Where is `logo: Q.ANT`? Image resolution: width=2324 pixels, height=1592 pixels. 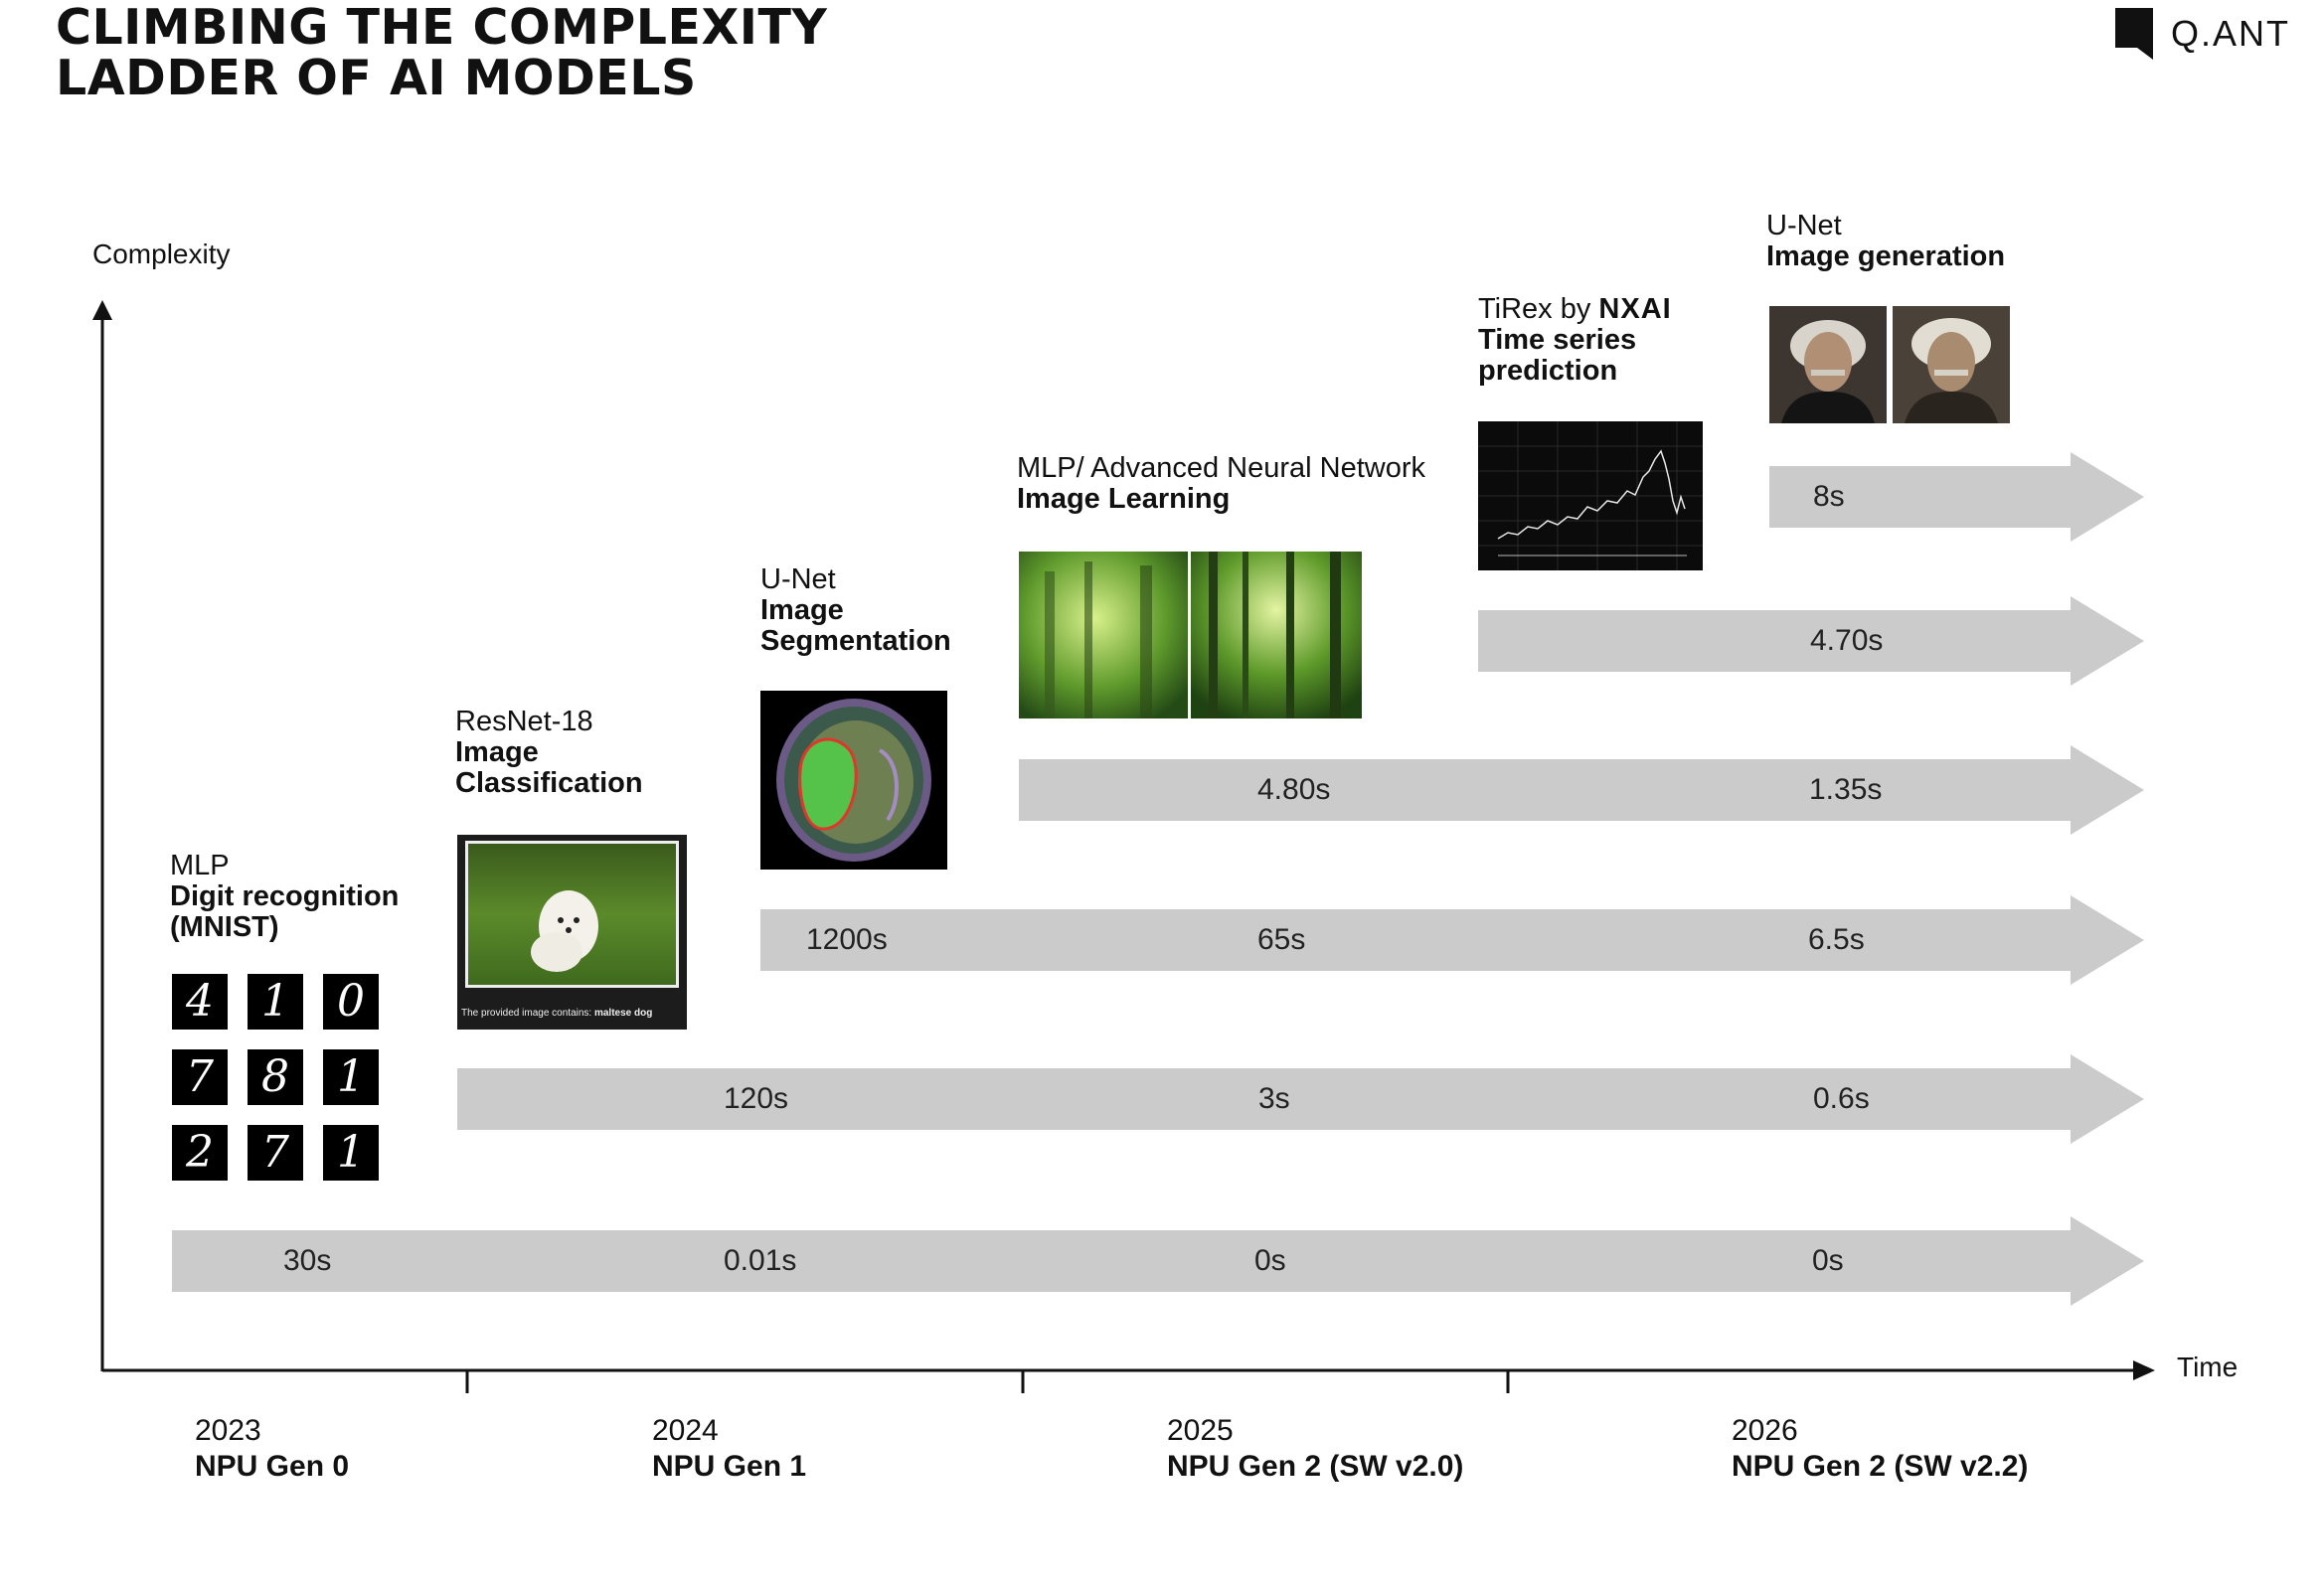
logo: Q.ANT is located at coordinates (2202, 34).